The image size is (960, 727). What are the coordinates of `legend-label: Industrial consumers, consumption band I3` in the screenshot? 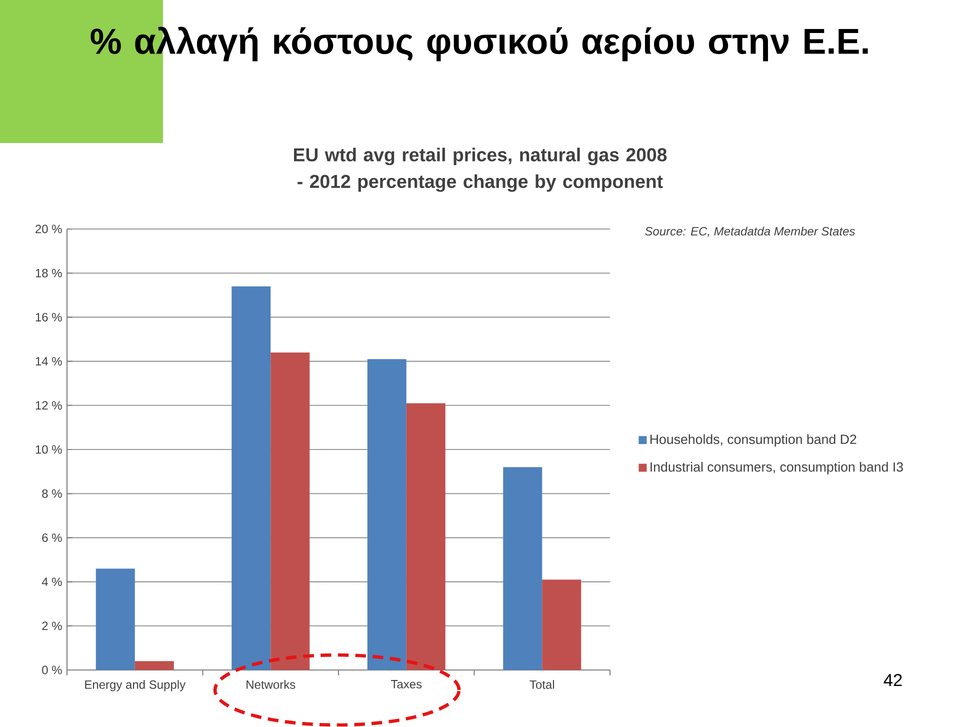 It's located at (776, 468).